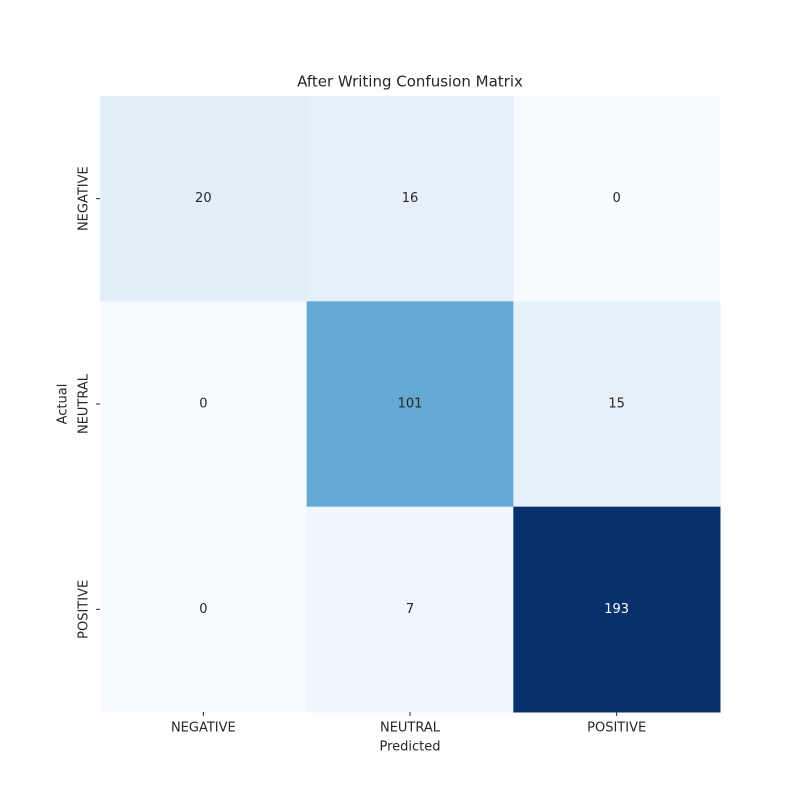 The height and width of the screenshot is (800, 800). I want to click on cell-label: 7, so click(410, 609).